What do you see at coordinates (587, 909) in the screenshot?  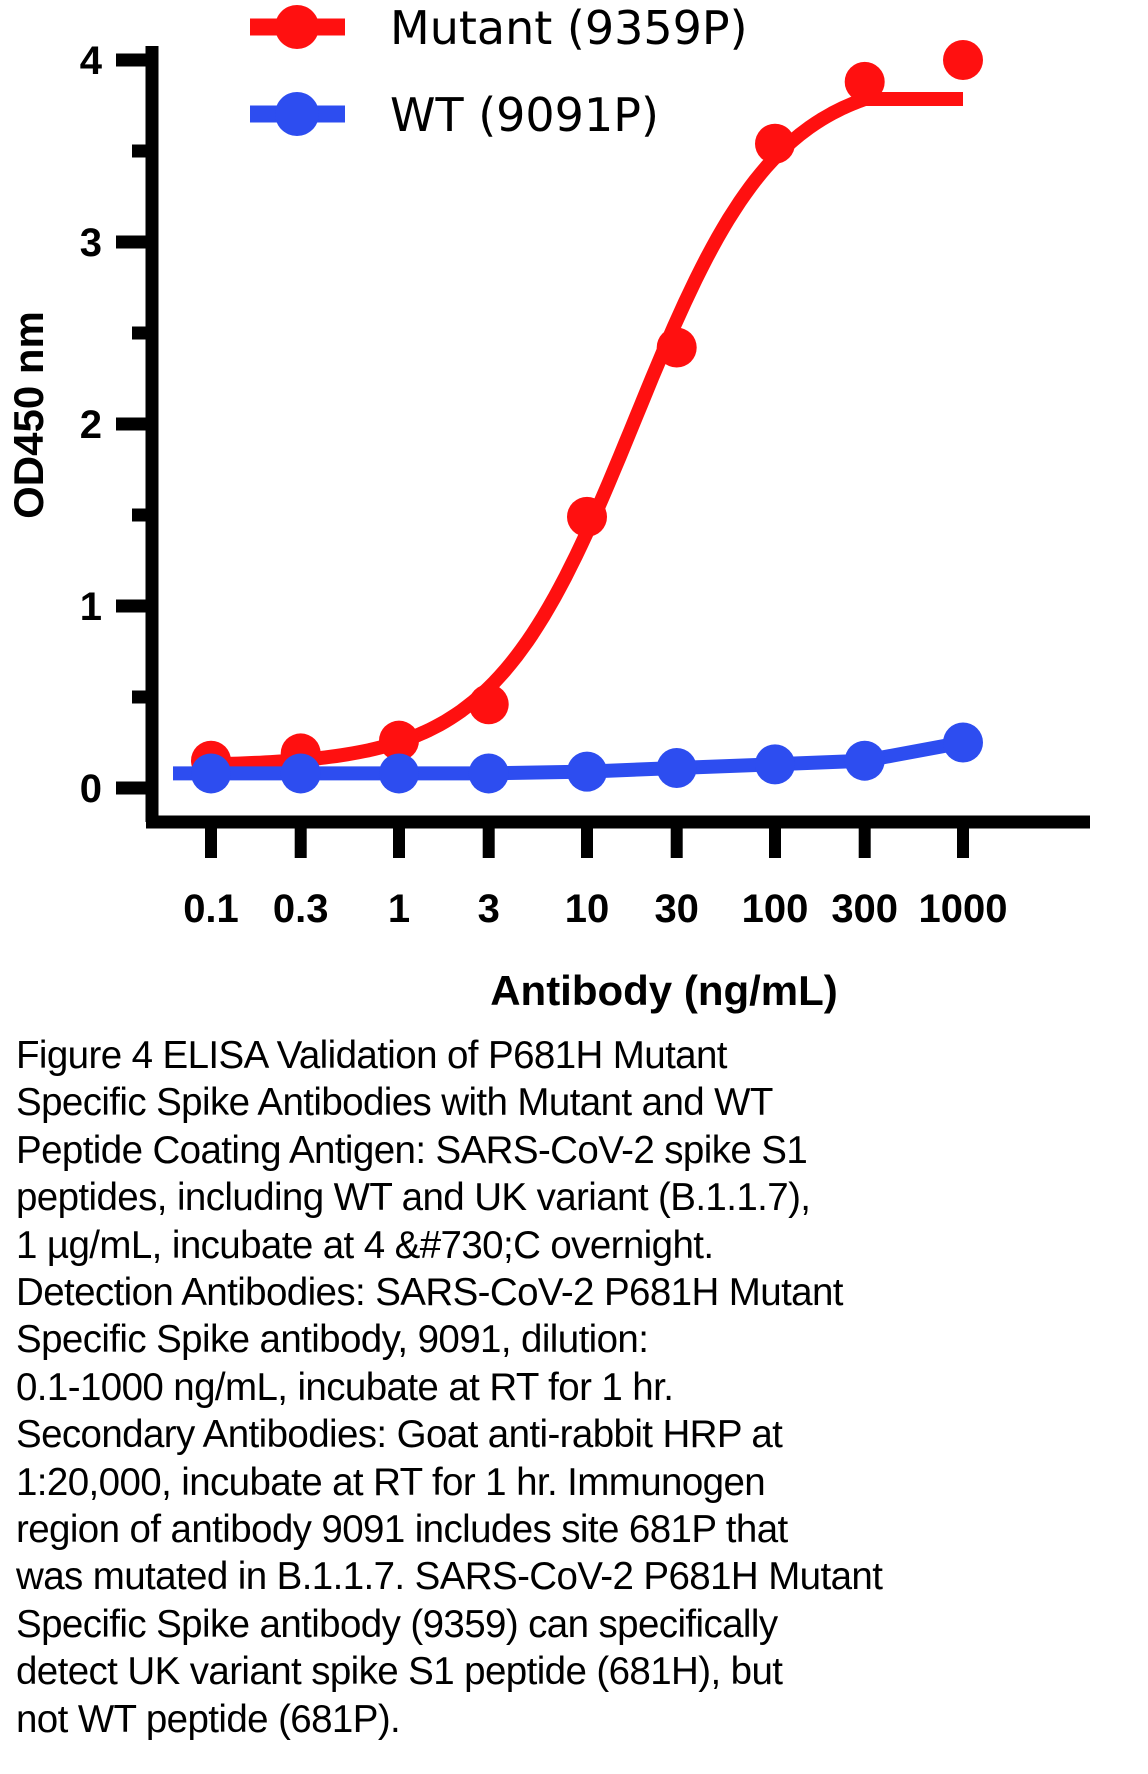 I see `x-tick-label: 10` at bounding box center [587, 909].